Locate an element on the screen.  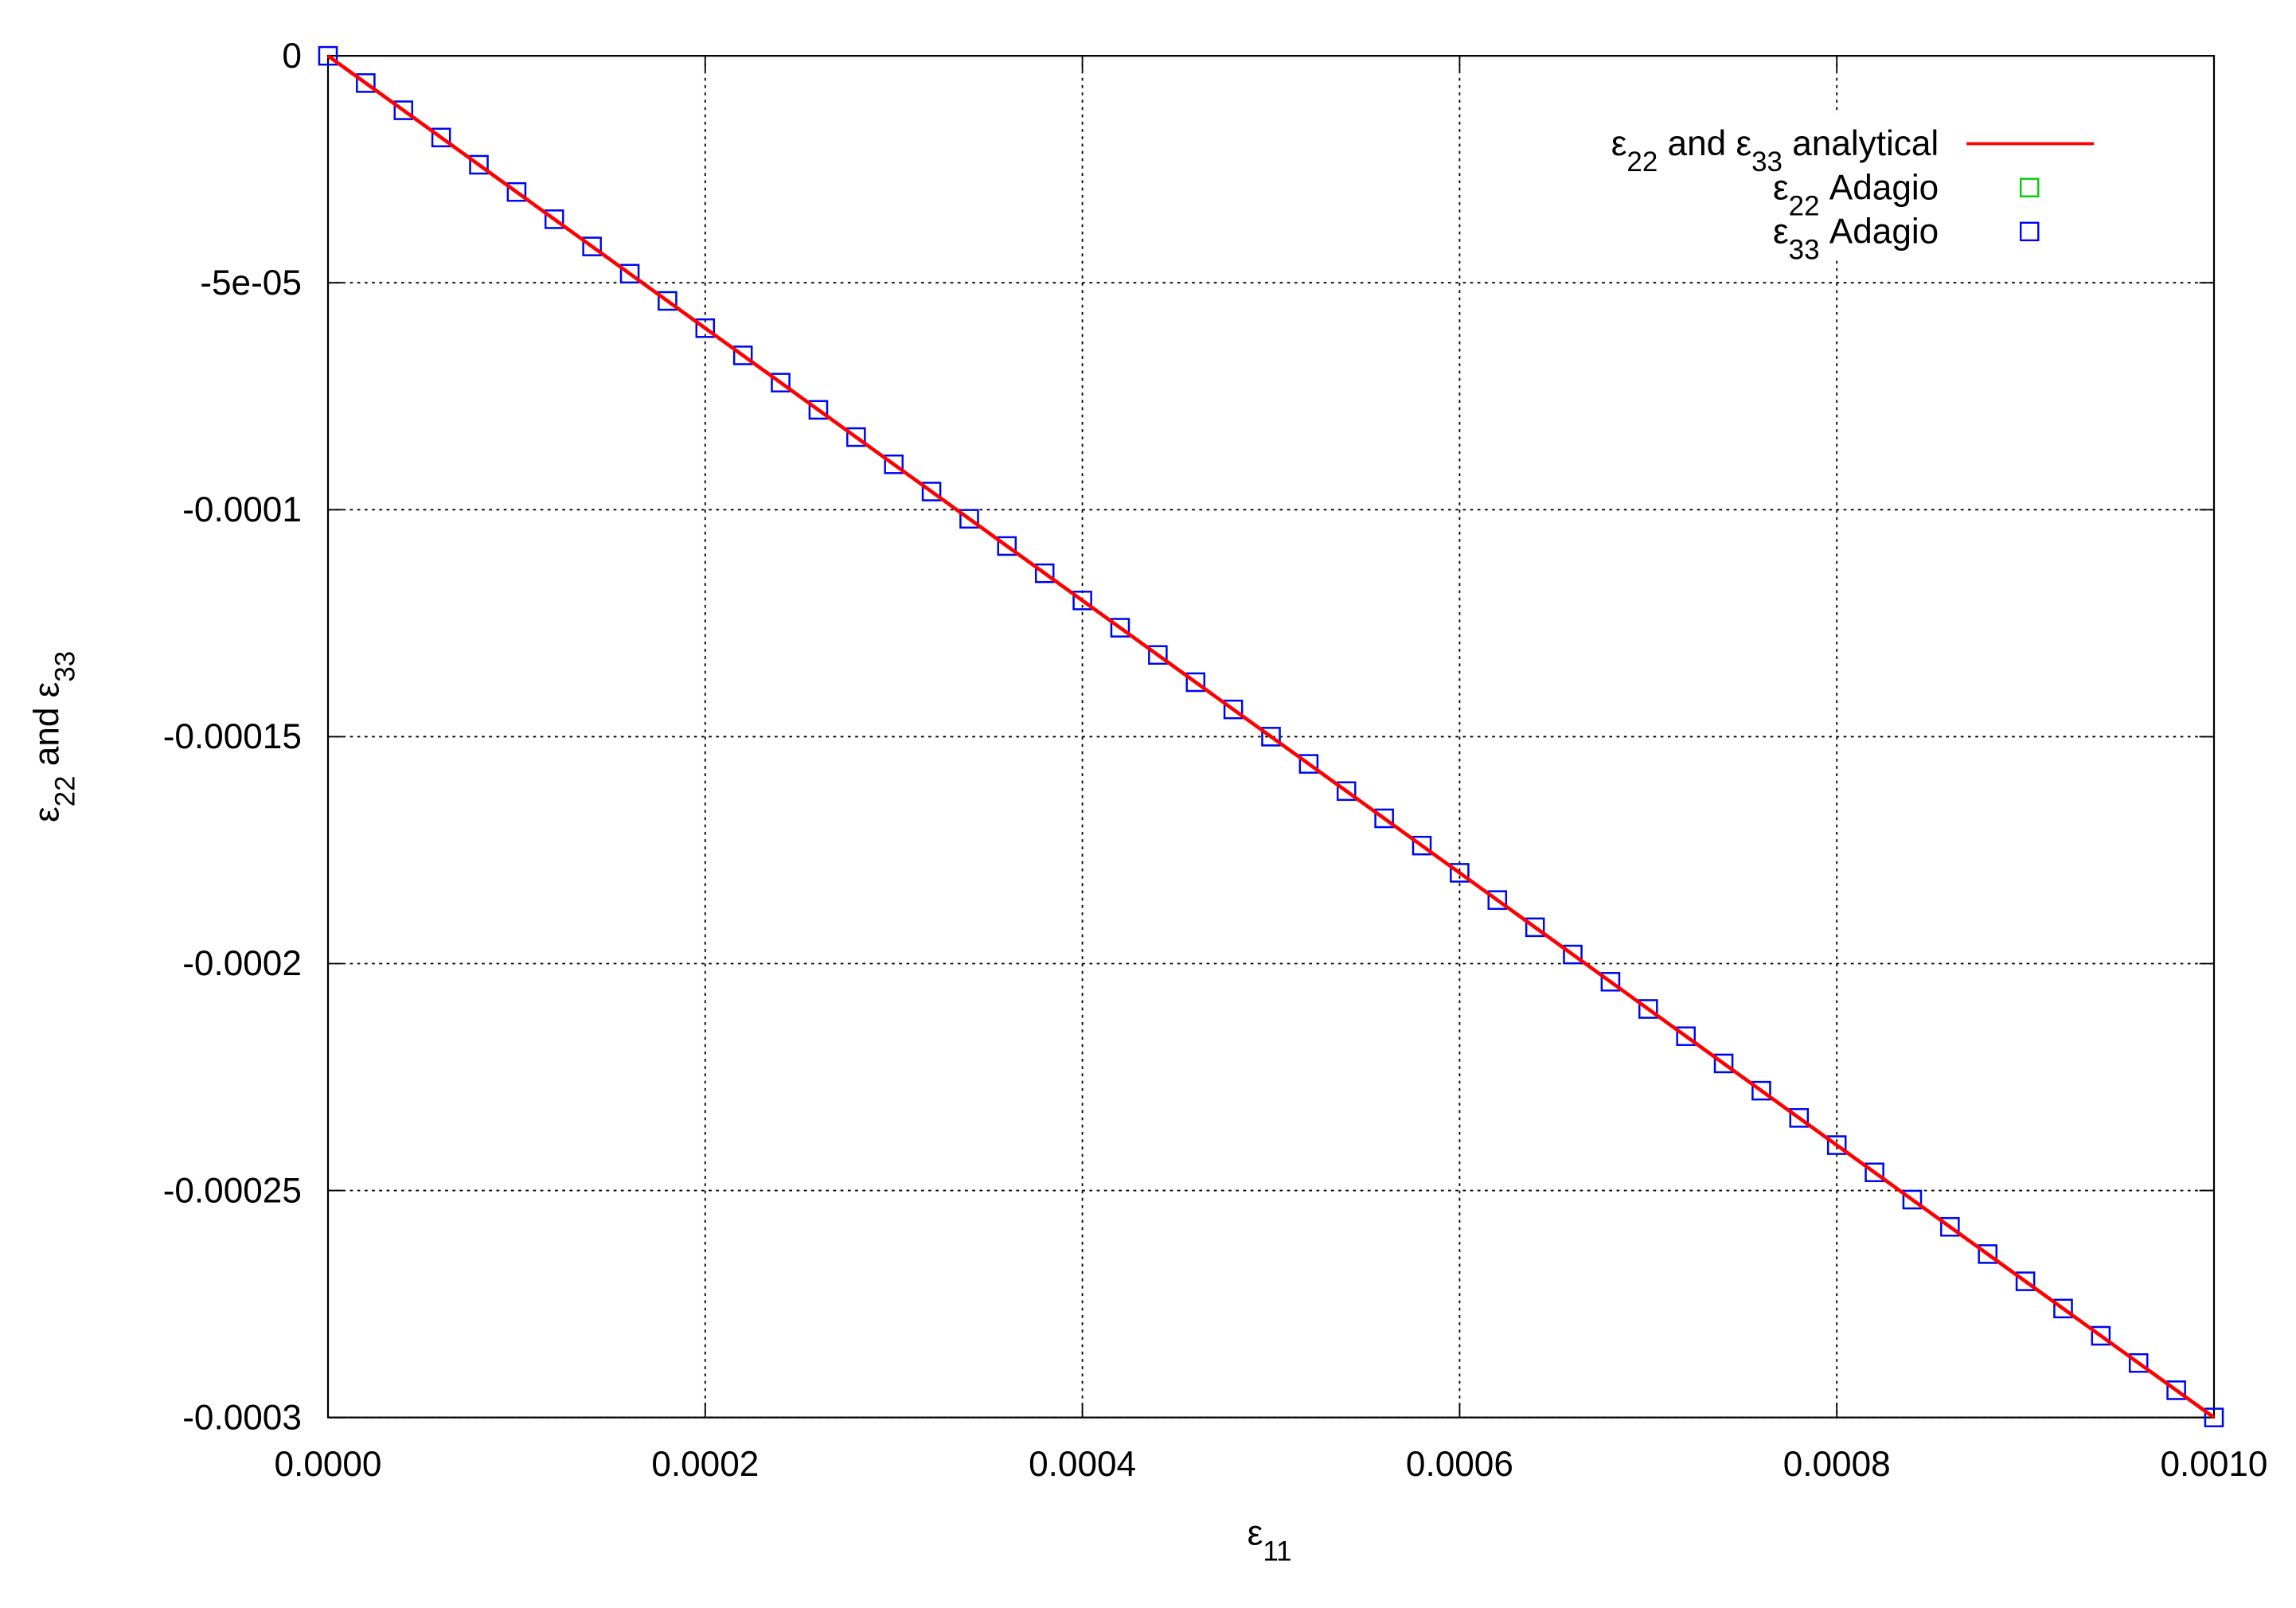
y-tick-label: 0 is located at coordinates (292, 57).